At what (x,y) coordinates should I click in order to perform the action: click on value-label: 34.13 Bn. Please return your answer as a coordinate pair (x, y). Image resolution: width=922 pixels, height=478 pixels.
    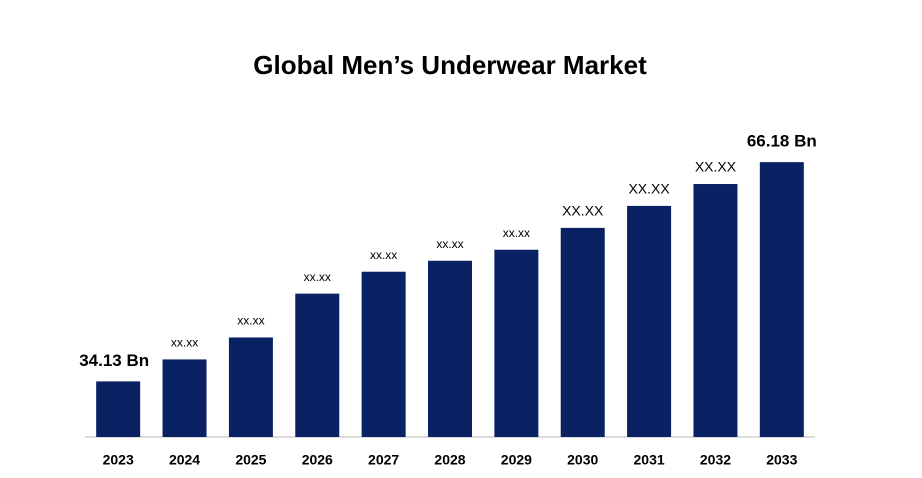
    Looking at the image, I should click on (114, 360).